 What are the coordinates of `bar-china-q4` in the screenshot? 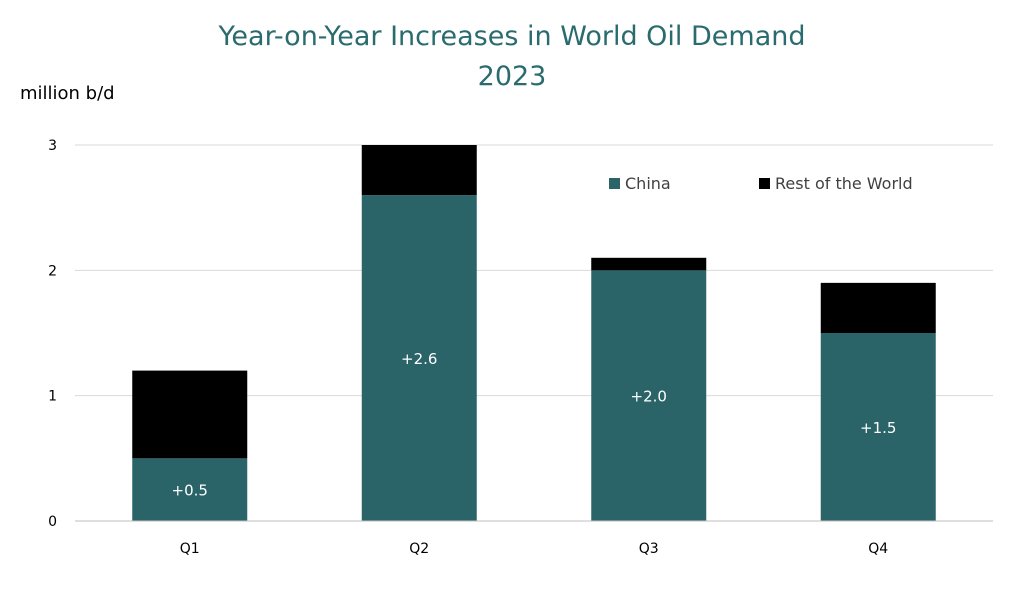 It's located at (878, 427).